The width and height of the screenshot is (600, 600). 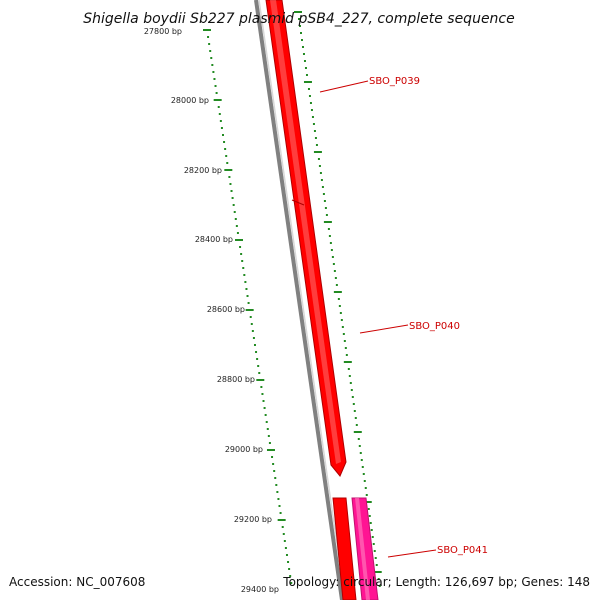 What do you see at coordinates (344, 86) in the screenshot?
I see `gene-label-leader-sbo-p039` at bounding box center [344, 86].